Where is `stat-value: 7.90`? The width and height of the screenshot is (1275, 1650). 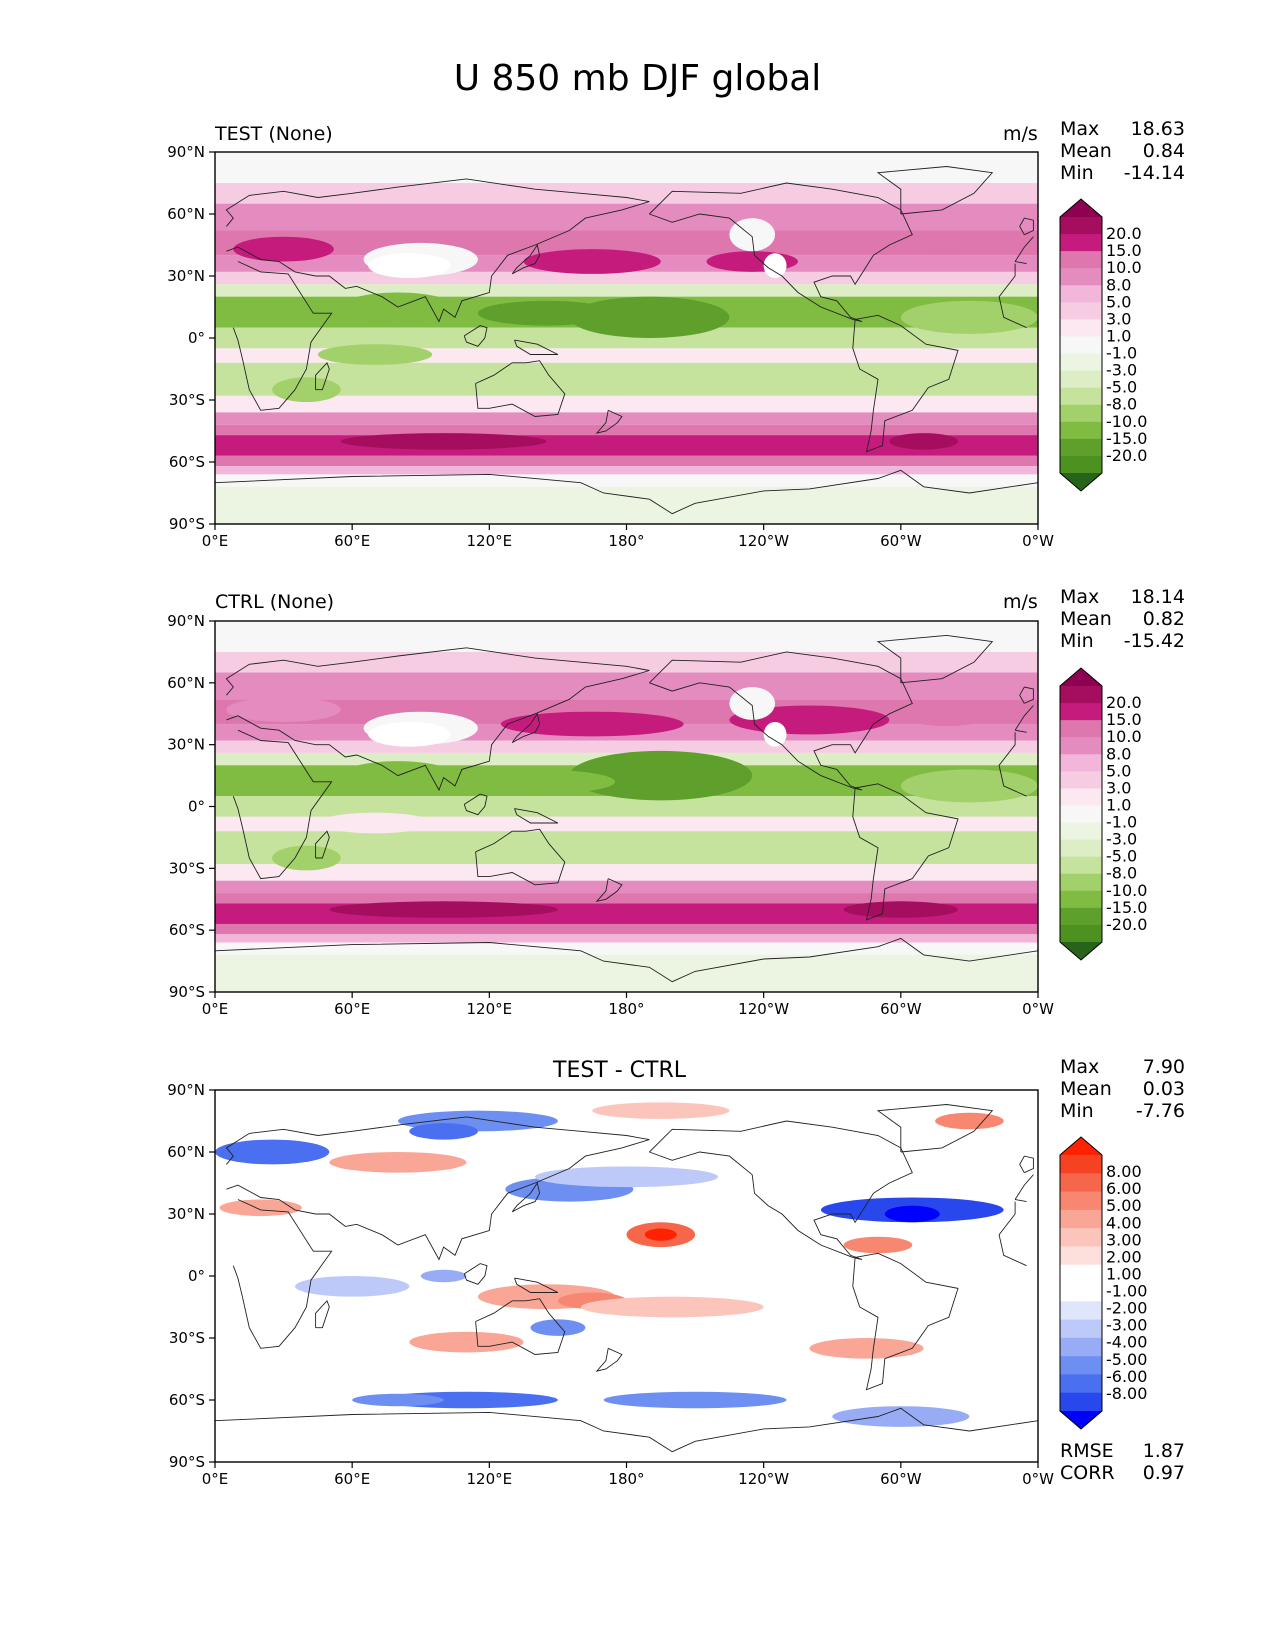
stat-value: 7.90 is located at coordinates (1163, 1067).